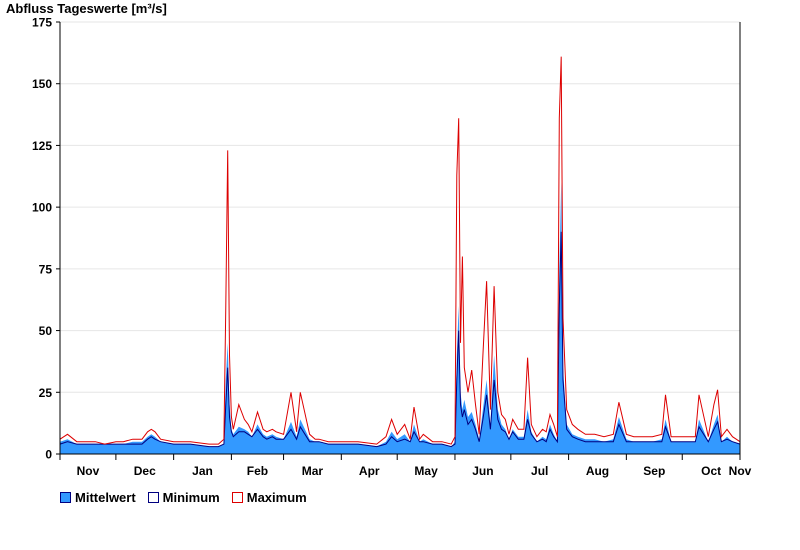 This screenshot has height=550, width=800. I want to click on x-tick-label: Jun, so click(482, 471).